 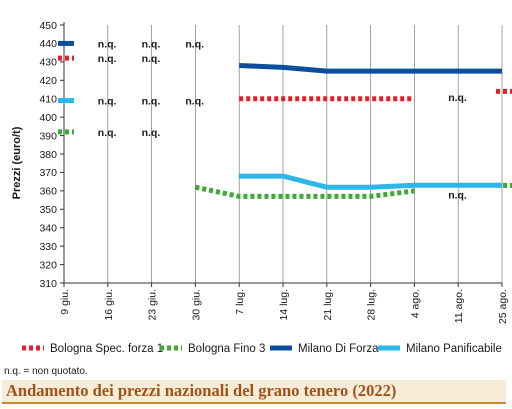 I want to click on x-tick-label: 9 giu., so click(x=65, y=302).